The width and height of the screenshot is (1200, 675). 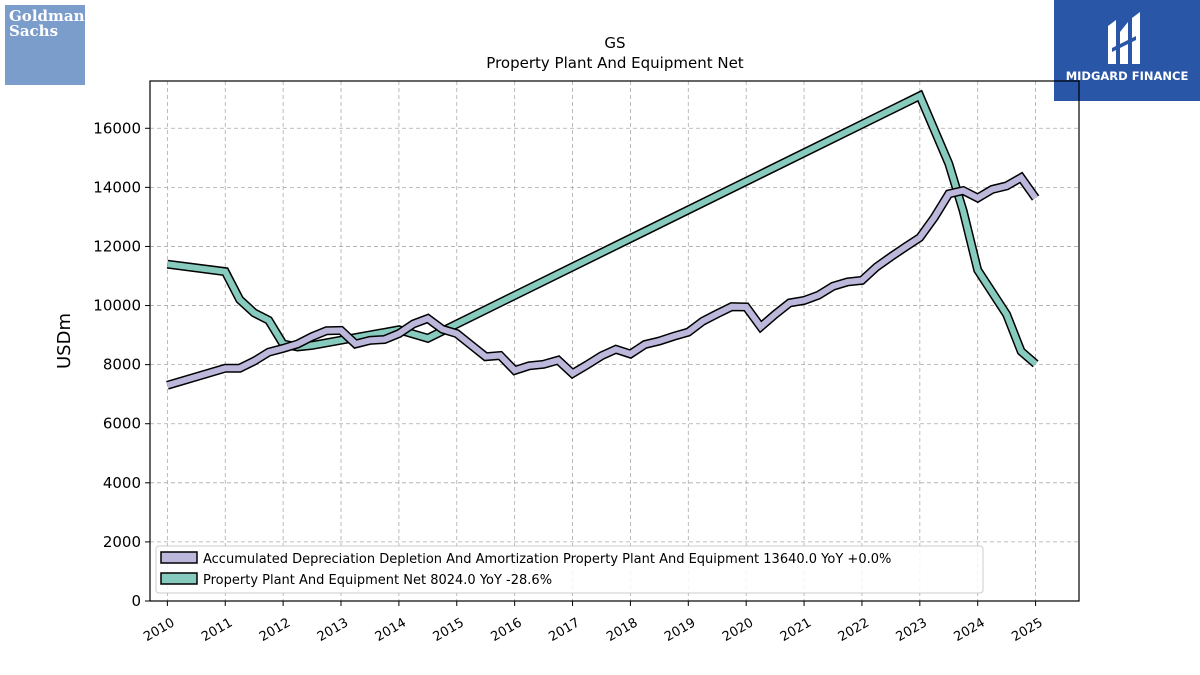 I want to click on midgard-finance-logo-text: MIDGARD FINANCE, so click(x=1127, y=76).